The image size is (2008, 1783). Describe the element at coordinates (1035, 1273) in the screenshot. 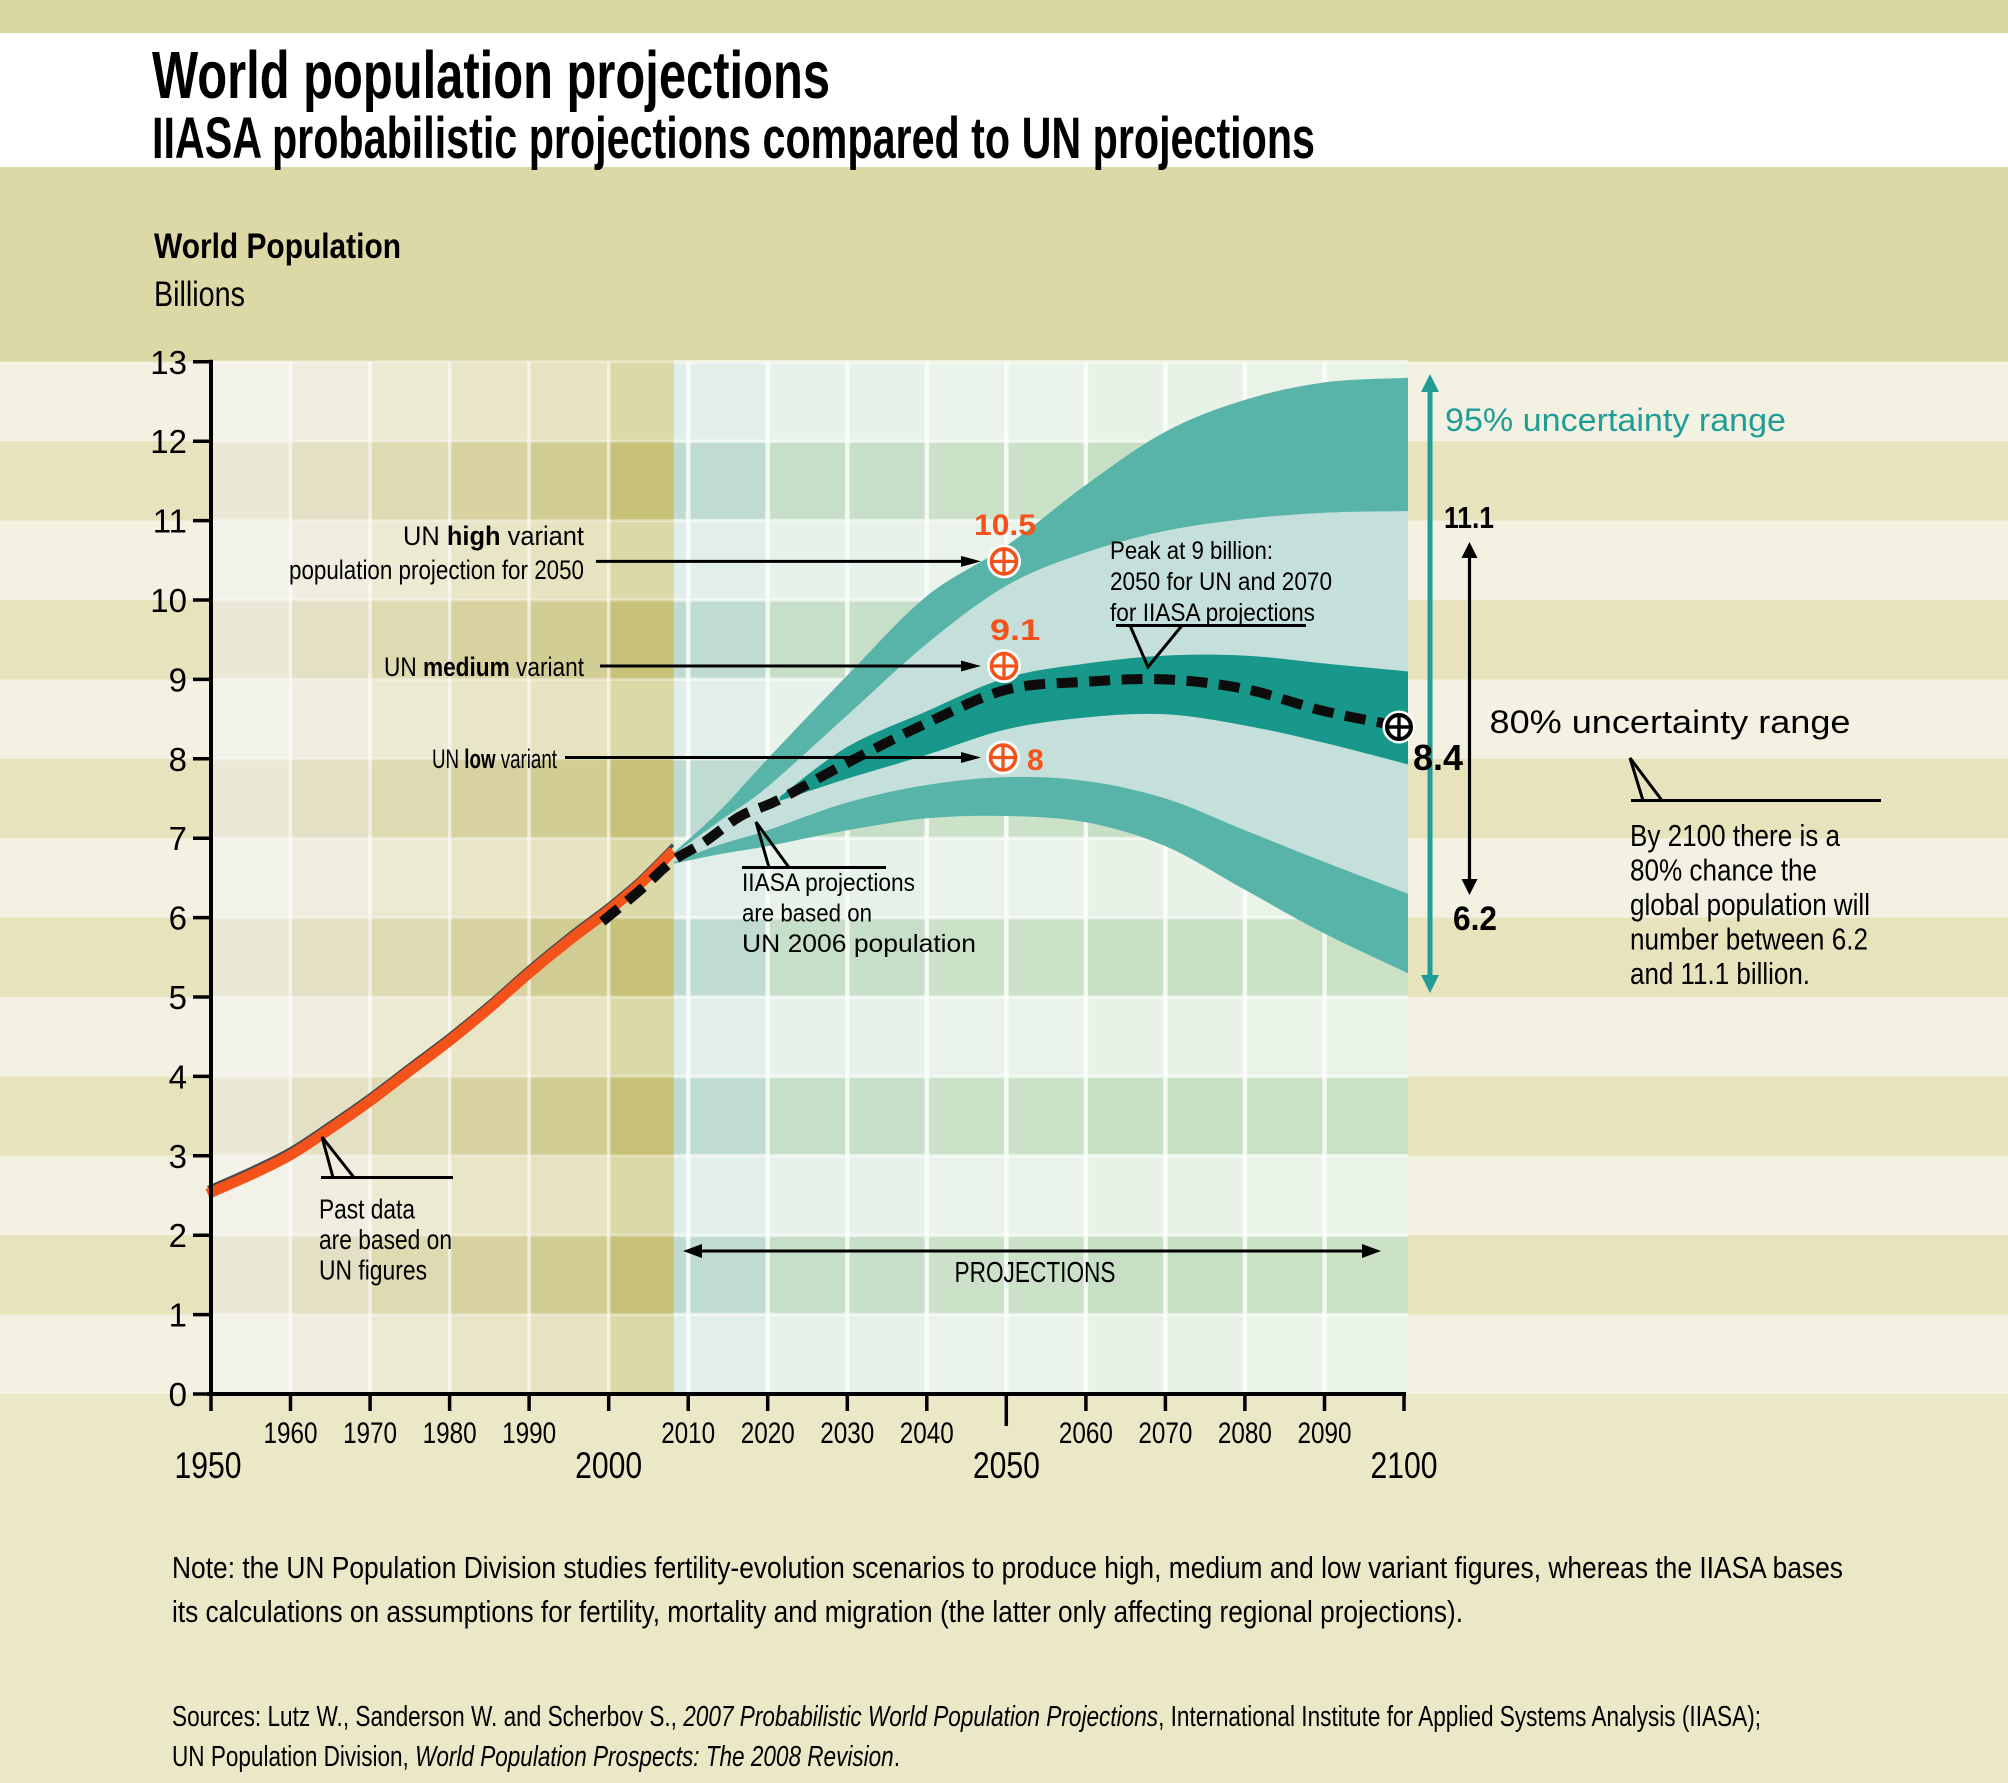

I see `svg-text: PROJECTIONS` at that location.